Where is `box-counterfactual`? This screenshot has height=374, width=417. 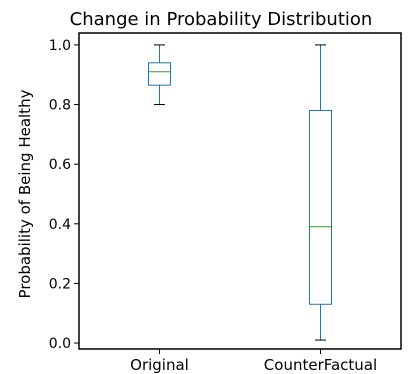 box-counterfactual is located at coordinates (320, 207).